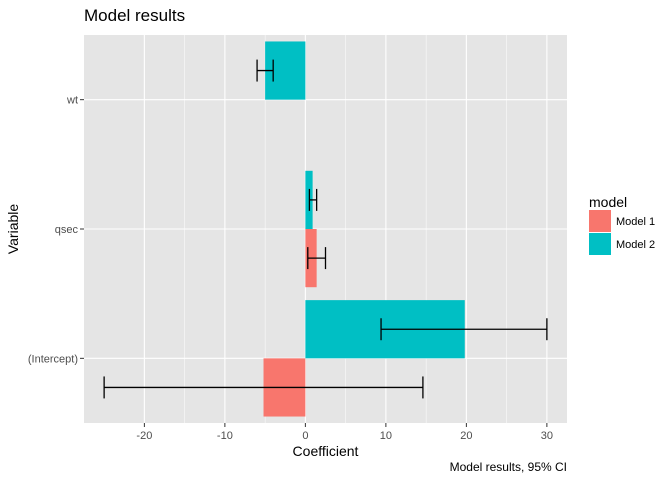  What do you see at coordinates (225, 436) in the screenshot?
I see `x-tick-label: -10` at bounding box center [225, 436].